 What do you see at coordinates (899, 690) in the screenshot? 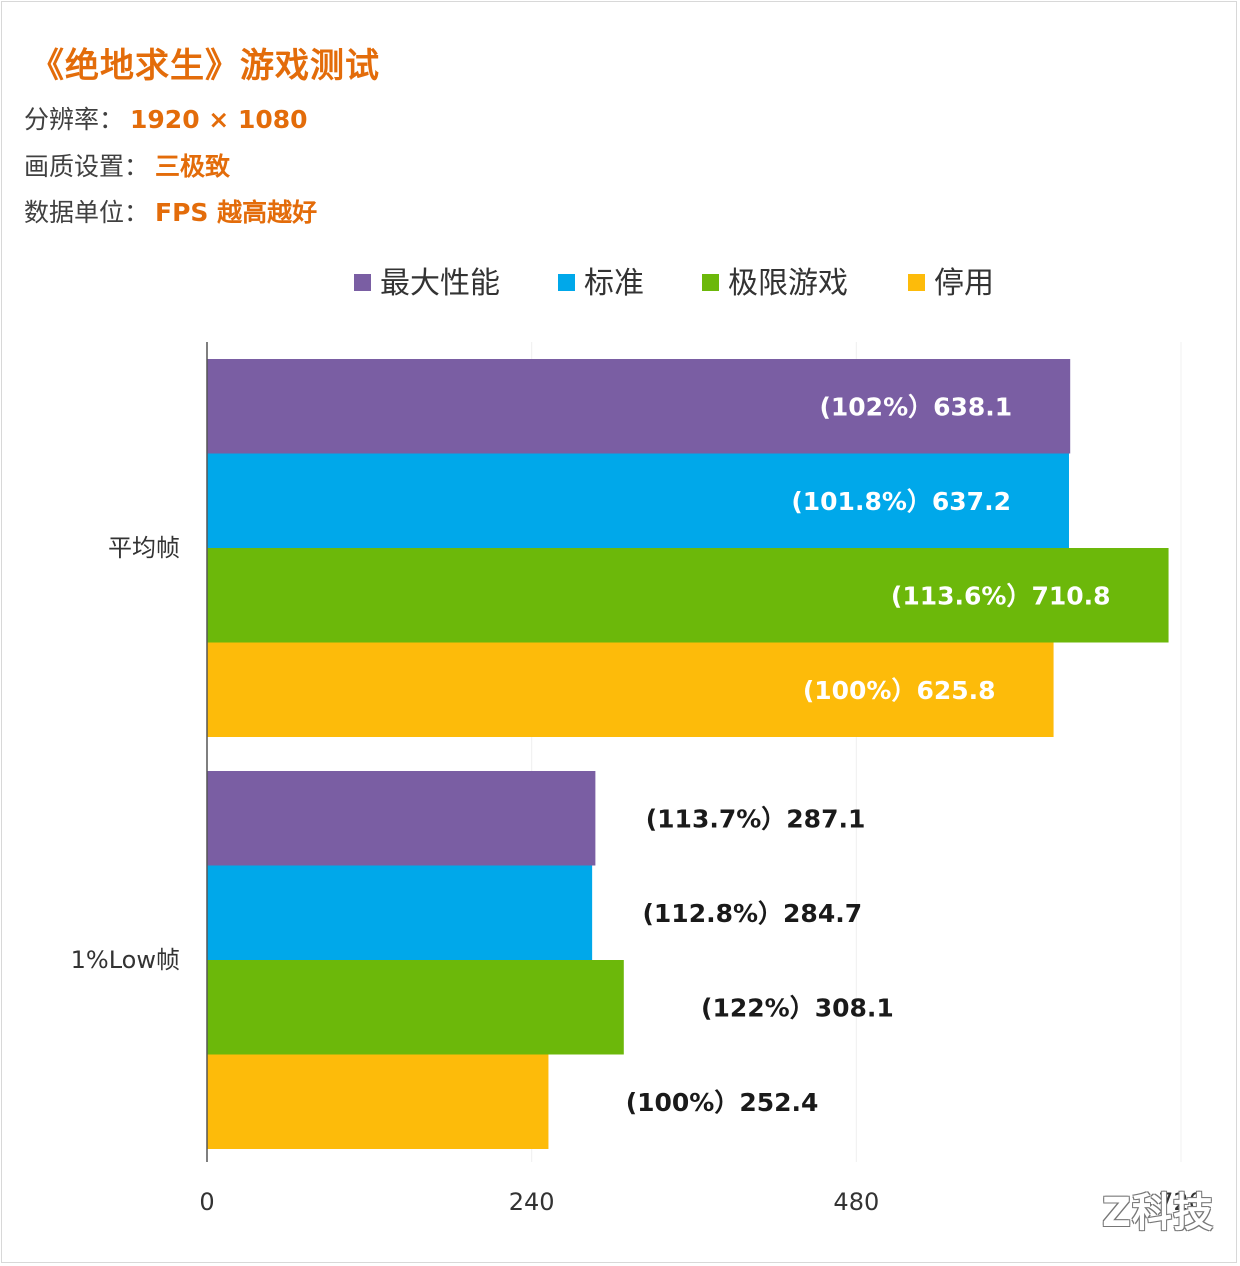
I see `data-label: (100%）625.8` at bounding box center [899, 690].